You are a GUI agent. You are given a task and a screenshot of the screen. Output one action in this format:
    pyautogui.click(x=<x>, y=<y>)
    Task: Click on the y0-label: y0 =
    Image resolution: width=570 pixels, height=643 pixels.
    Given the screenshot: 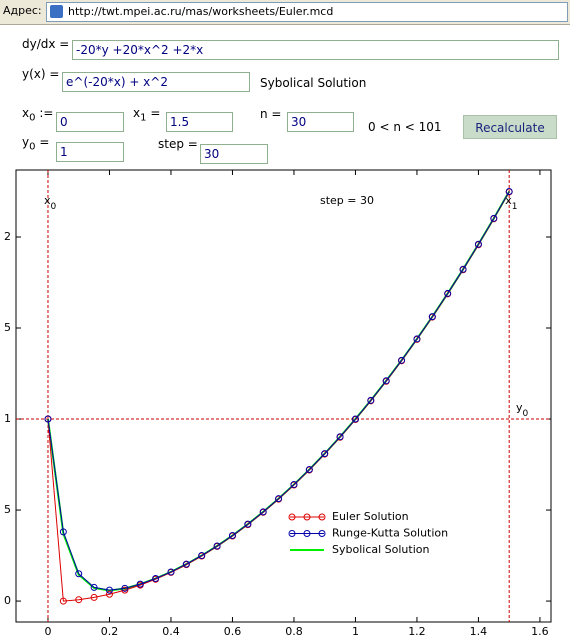 What is the action you would take?
    pyautogui.click(x=35, y=143)
    